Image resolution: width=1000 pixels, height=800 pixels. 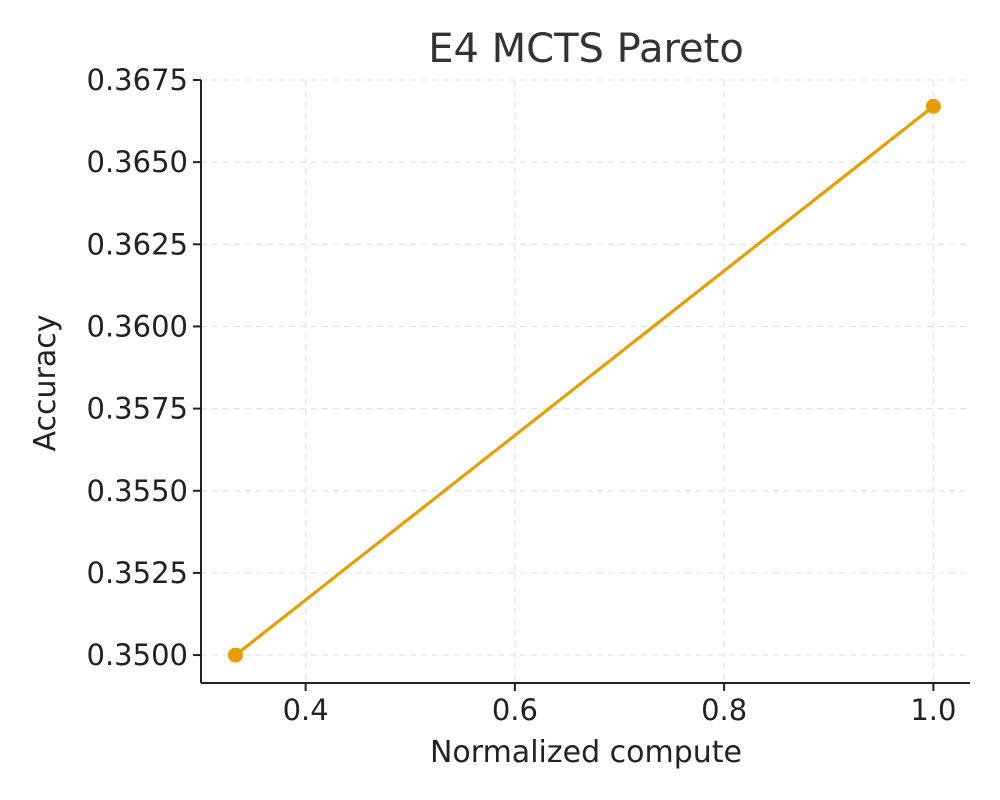 What do you see at coordinates (515, 710) in the screenshot?
I see `x-tick-label: 0.6` at bounding box center [515, 710].